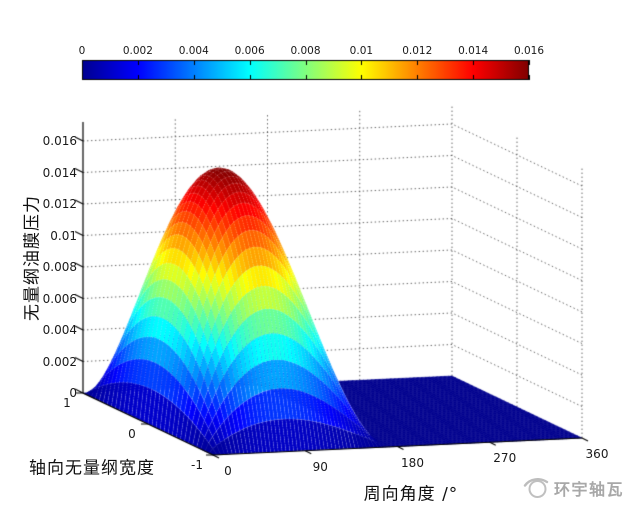 The image size is (640, 516). I want to click on watermark-text: 环宇轴瓦, so click(589, 489).